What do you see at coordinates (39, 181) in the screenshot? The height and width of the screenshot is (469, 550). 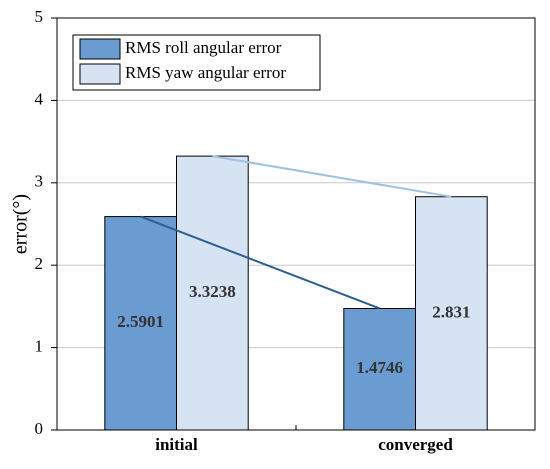 I see `y-tick-label: 3` at bounding box center [39, 181].